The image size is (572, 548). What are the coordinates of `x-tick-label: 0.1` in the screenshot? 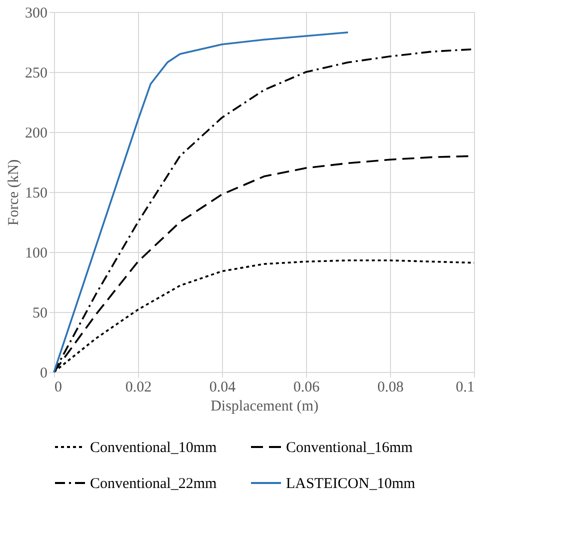 It's located at (465, 388).